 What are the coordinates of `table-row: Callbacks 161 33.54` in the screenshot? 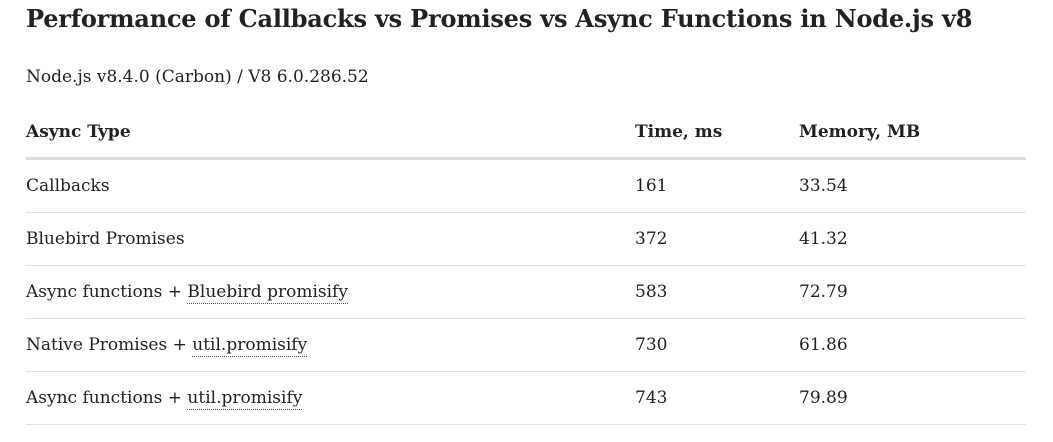 It's located at (526, 185).